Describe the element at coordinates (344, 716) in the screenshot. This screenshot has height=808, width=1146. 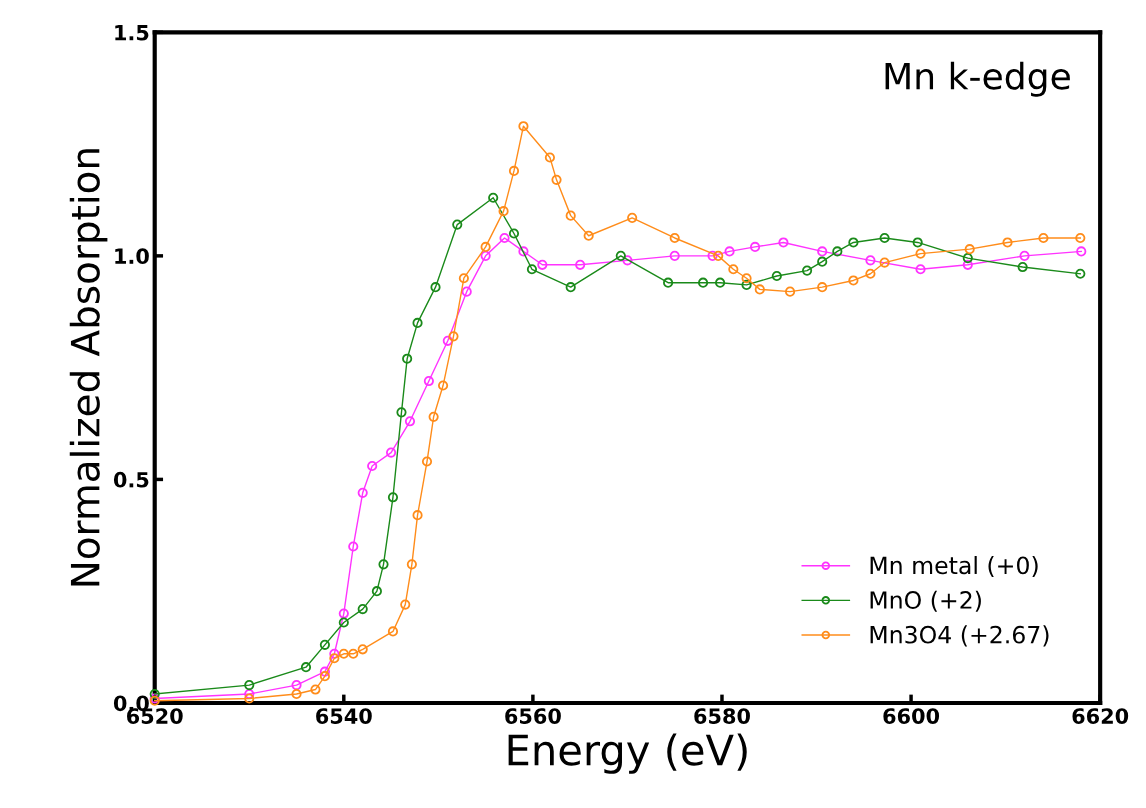
I see `x-tick-label: 6540` at that location.